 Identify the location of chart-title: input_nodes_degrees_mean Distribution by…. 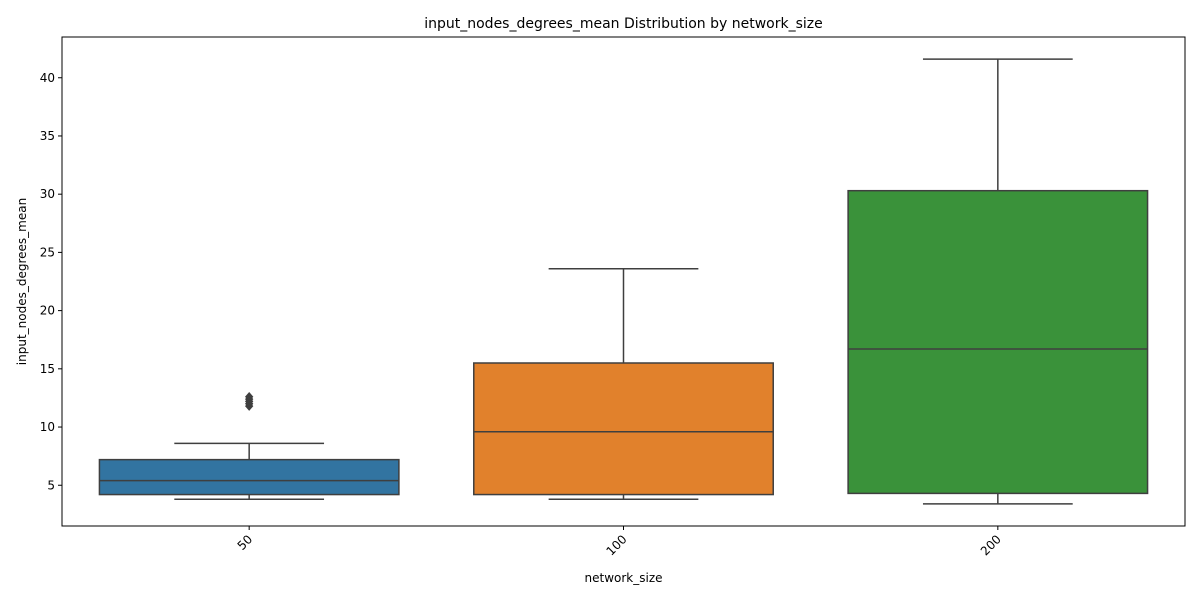
(623, 24).